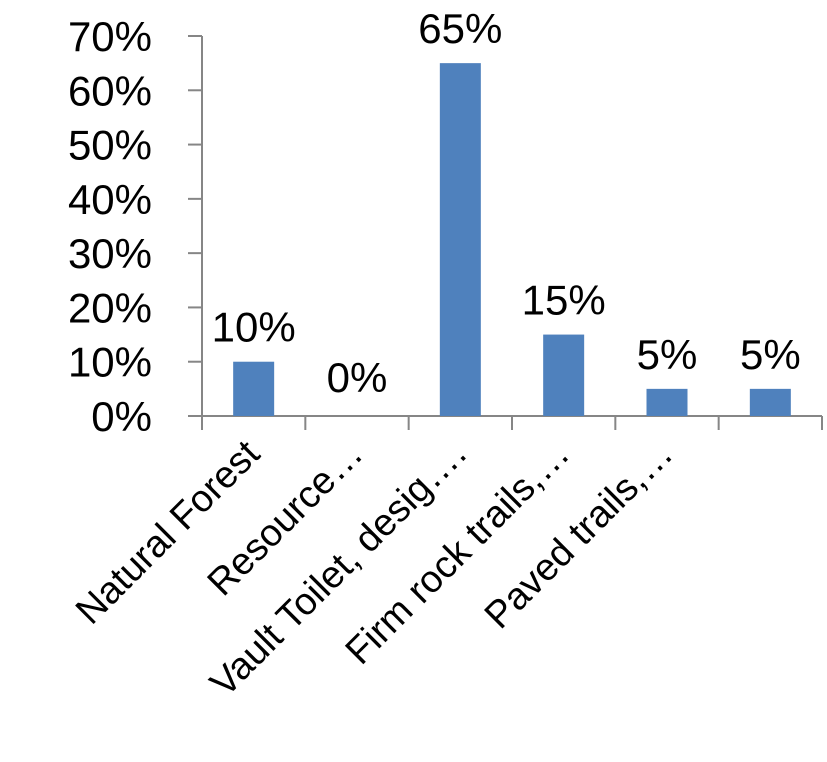 The width and height of the screenshot is (827, 762). I want to click on y-axis-tick-label: 0%, so click(121, 416).